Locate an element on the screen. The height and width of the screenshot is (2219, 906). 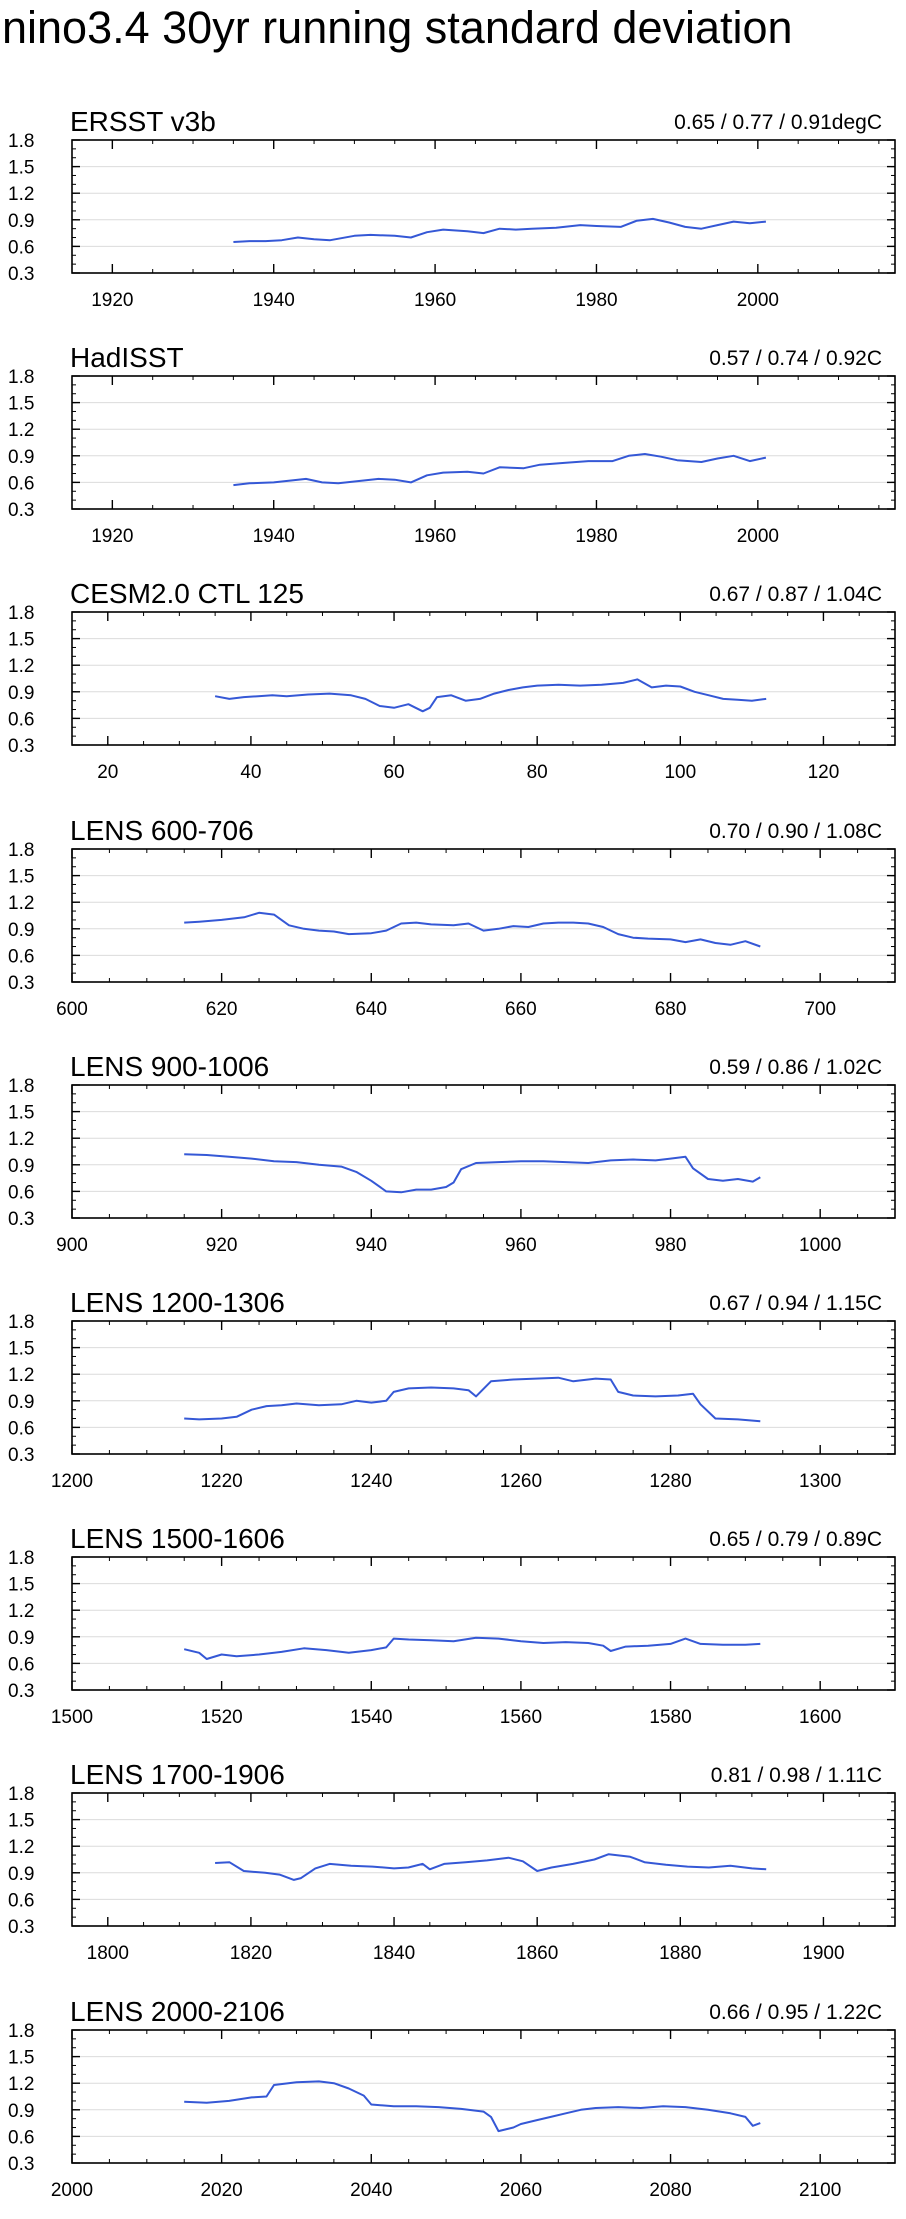
x-tick-label: 1900 is located at coordinates (823, 1953).